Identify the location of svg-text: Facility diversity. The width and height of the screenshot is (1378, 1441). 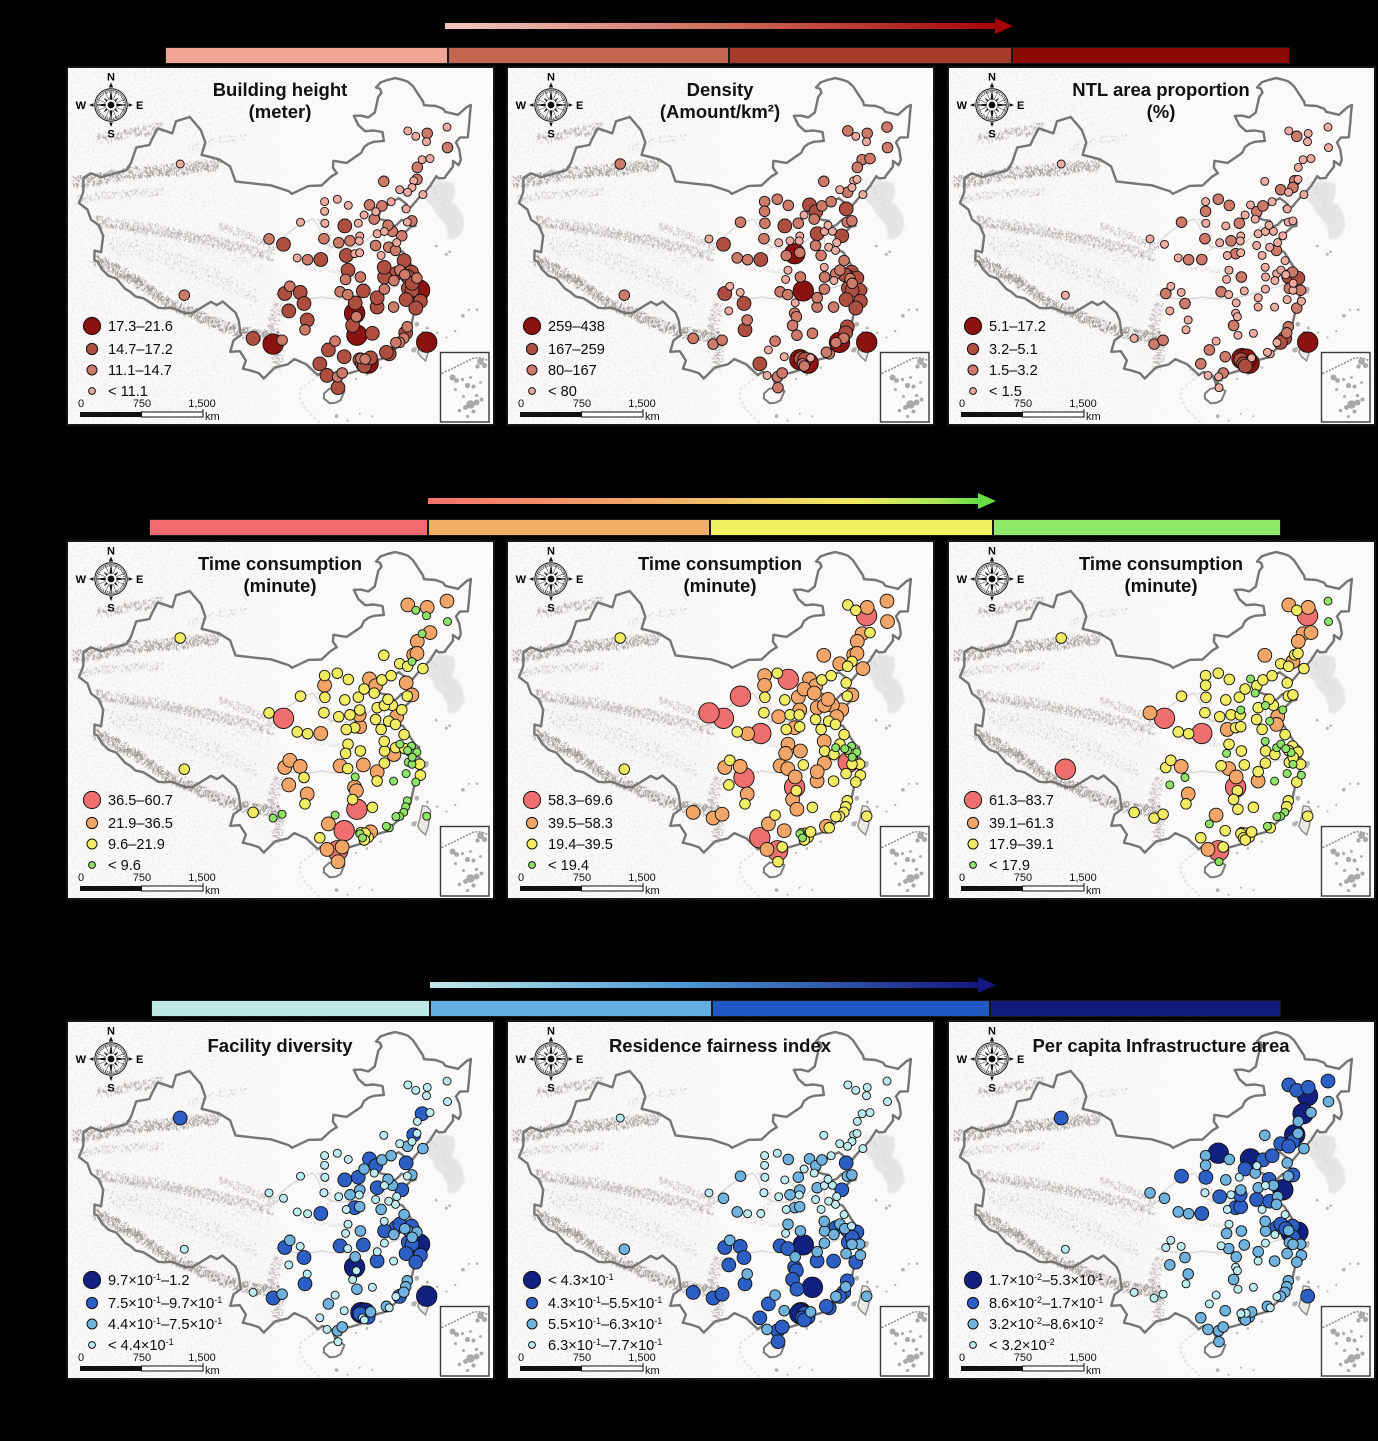
(281, 1045).